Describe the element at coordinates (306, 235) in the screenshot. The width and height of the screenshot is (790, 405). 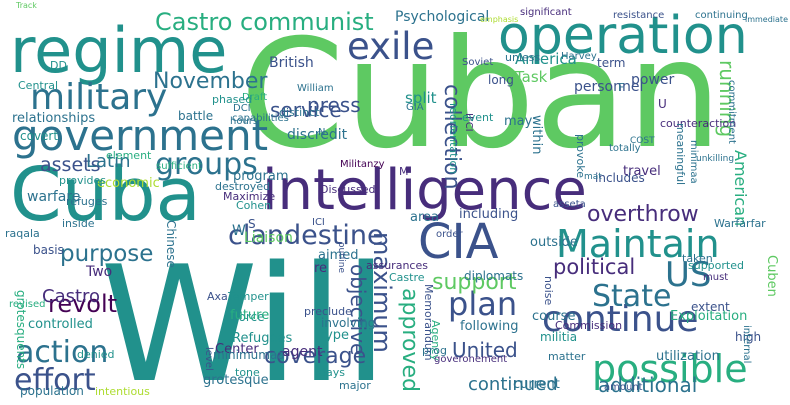
I see `cloud-word: clandestine` at that location.